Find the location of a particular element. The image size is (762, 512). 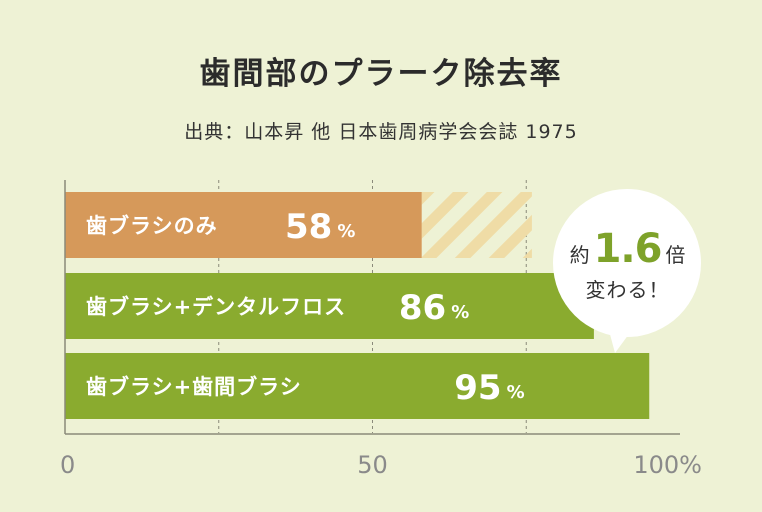

callout-number: 1.6 is located at coordinates (628, 249).